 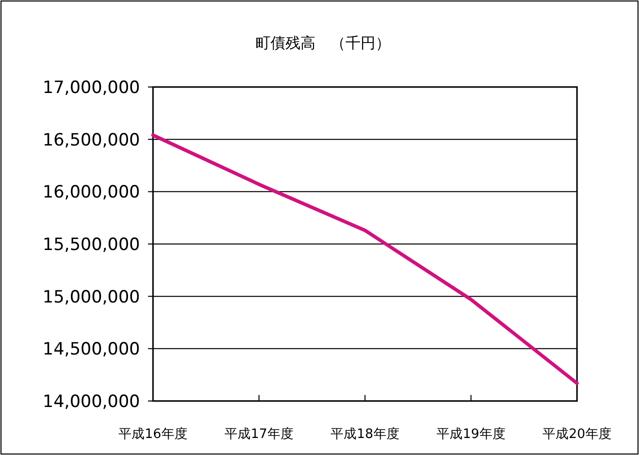 What do you see at coordinates (577, 434) in the screenshot?
I see `x-tick-label: 平成20年度` at bounding box center [577, 434].